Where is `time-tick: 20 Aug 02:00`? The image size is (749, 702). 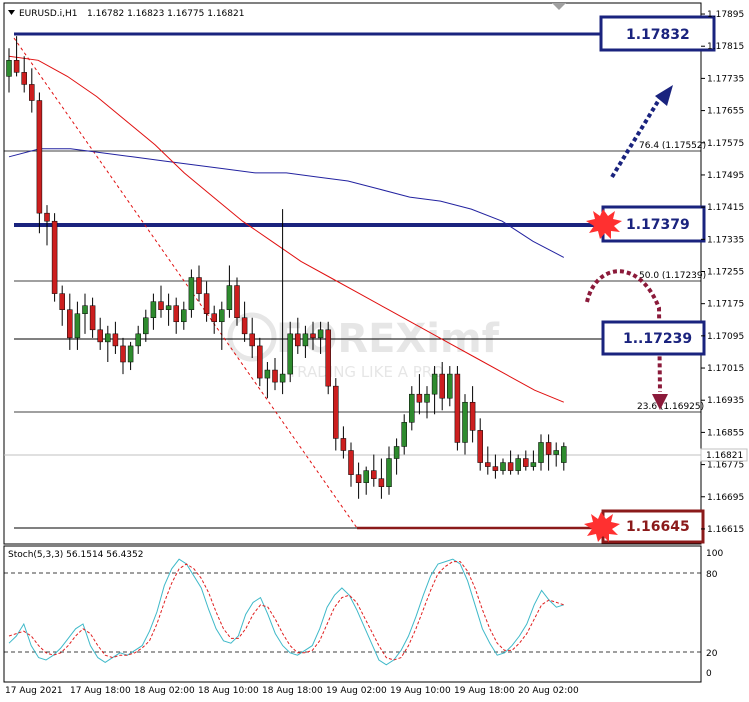 time-tick: 20 Aug 02:00 is located at coordinates (548, 691).